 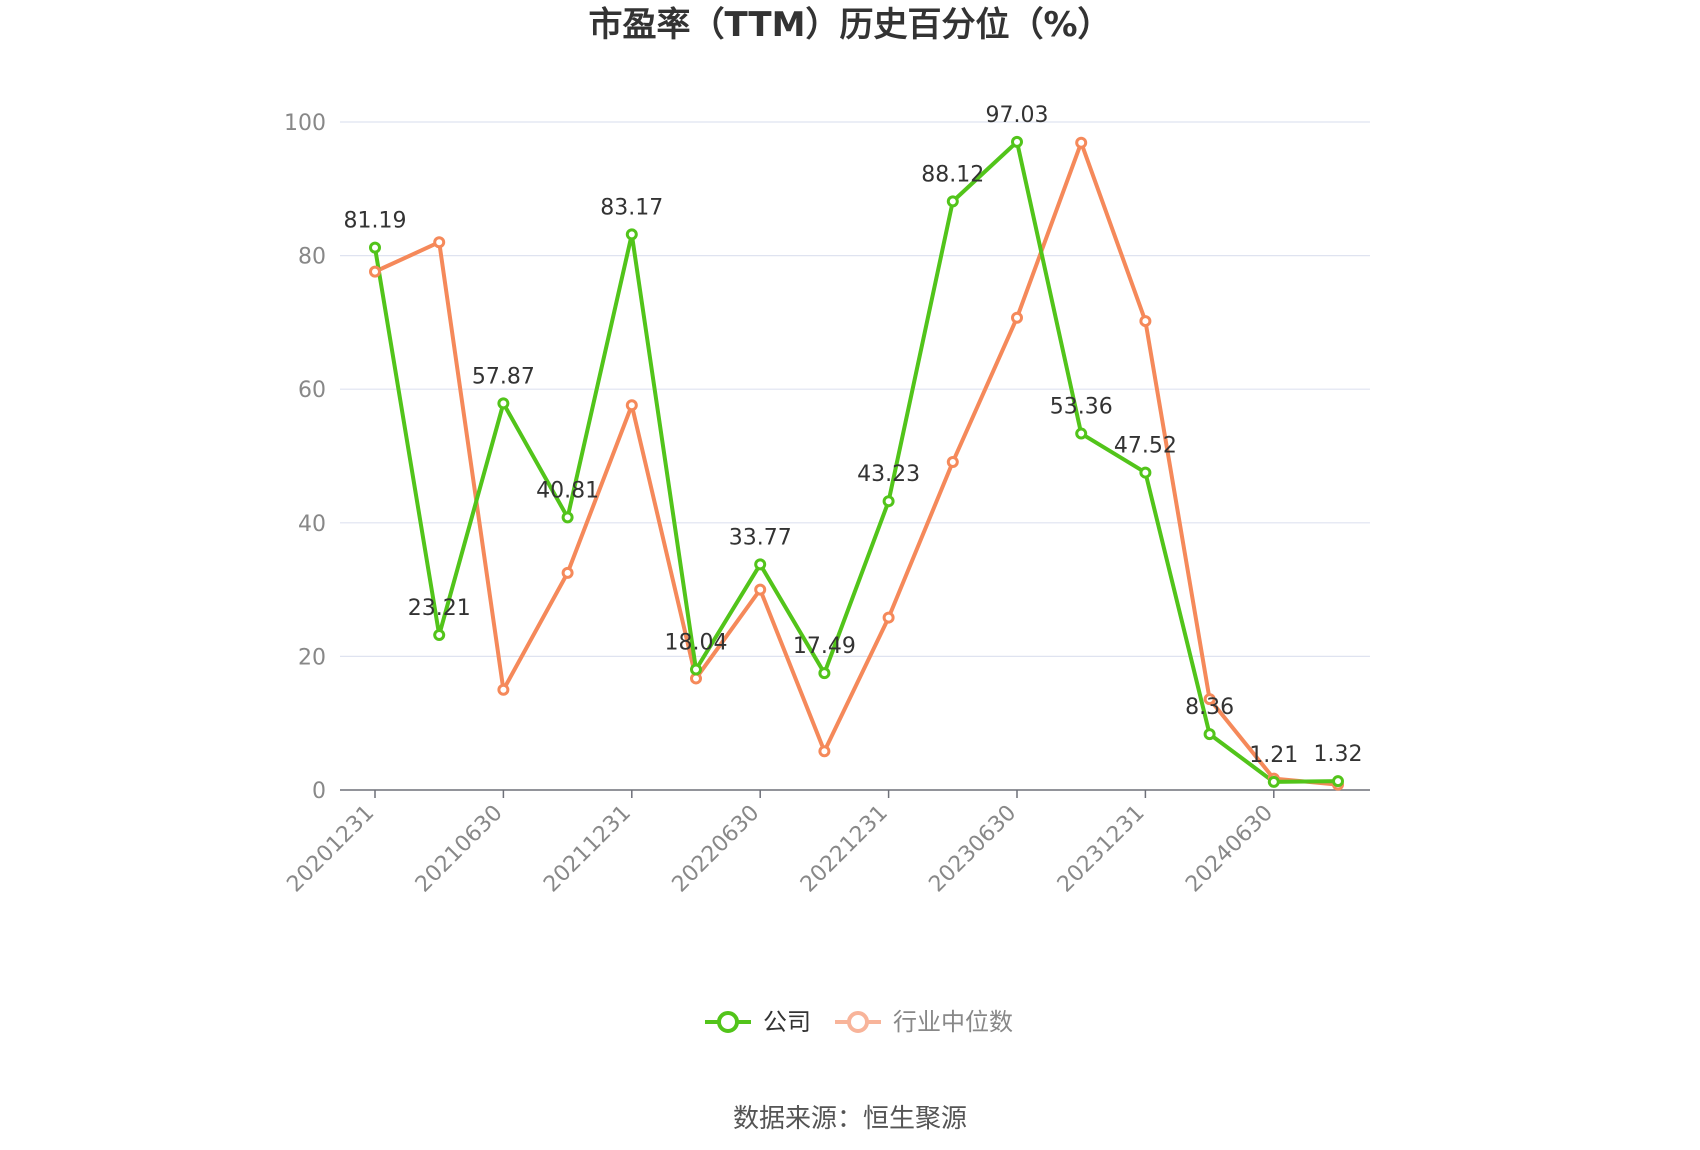 What do you see at coordinates (330, 849) in the screenshot?
I see `x-tick-label: 20201231` at bounding box center [330, 849].